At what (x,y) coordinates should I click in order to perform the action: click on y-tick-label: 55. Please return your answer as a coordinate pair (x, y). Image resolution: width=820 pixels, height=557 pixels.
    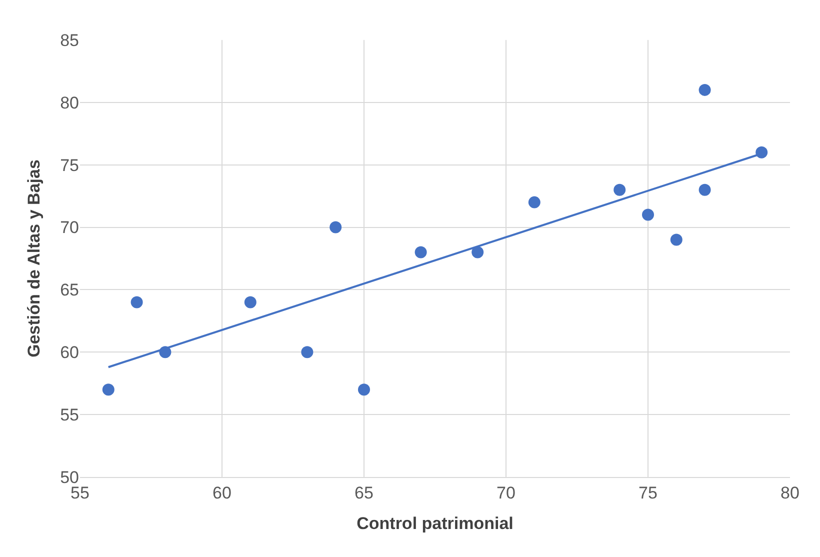
    Looking at the image, I should click on (69, 415).